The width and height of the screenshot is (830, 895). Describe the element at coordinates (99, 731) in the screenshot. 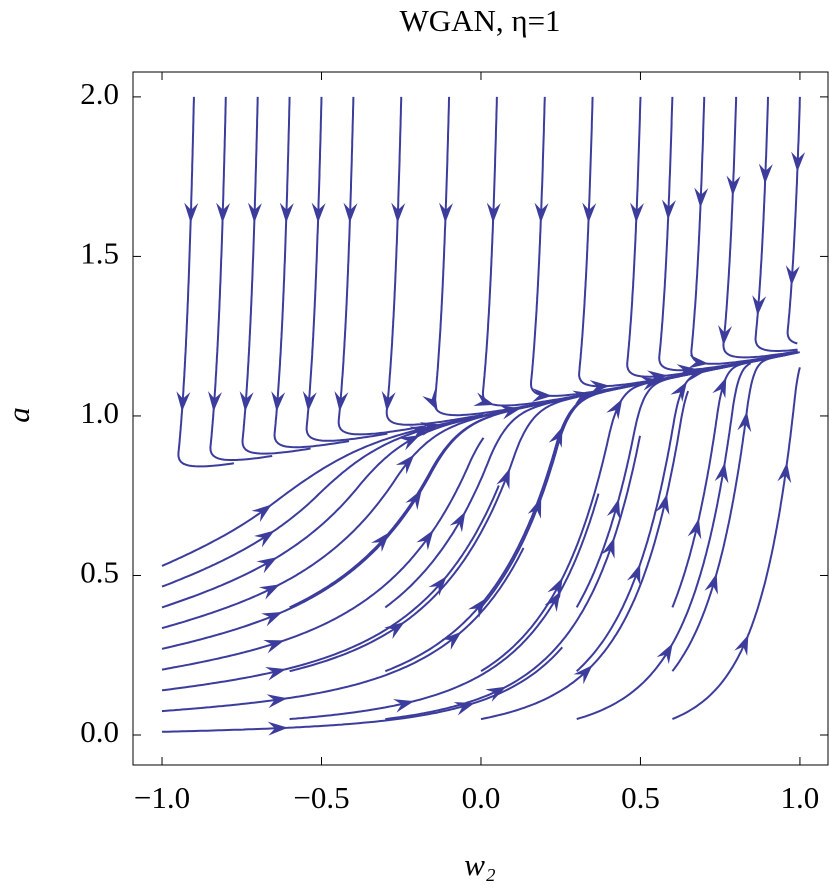

I see `y-tick-label: 0.0` at that location.